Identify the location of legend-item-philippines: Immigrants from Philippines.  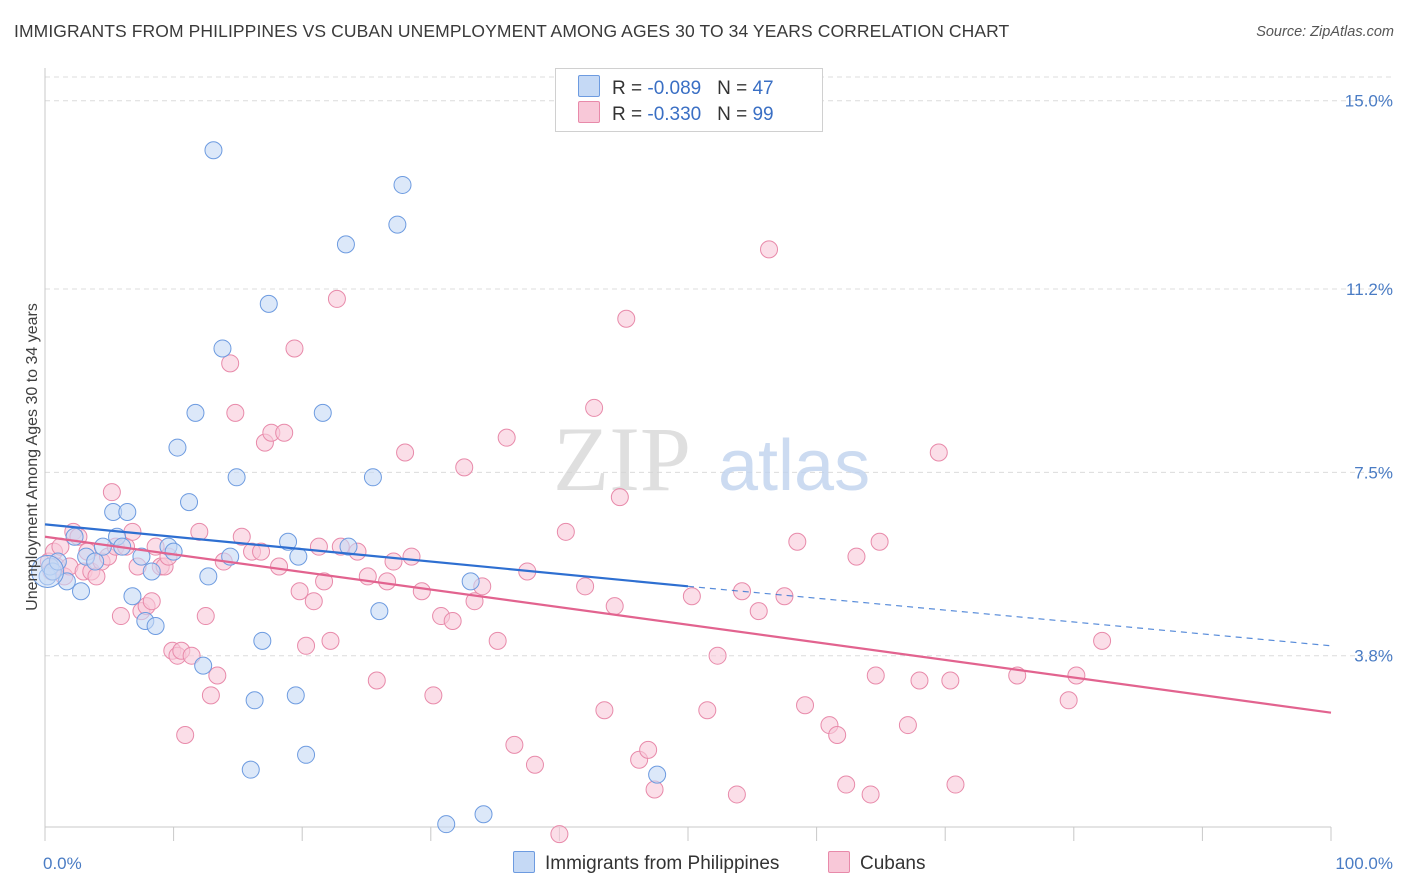
(646, 863).